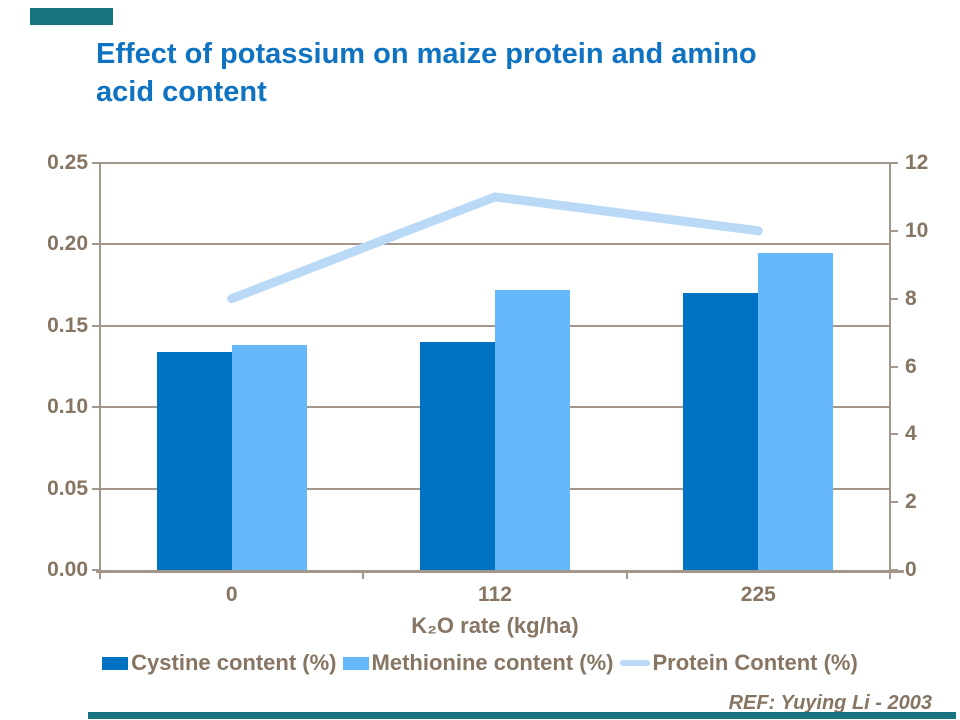 The height and width of the screenshot is (720, 960). I want to click on right-axis-tick-label: 8, so click(911, 298).